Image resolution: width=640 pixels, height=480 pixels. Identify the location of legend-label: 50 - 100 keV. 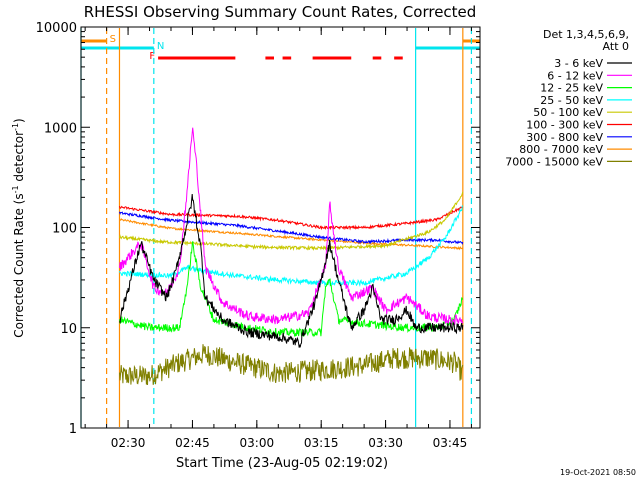
(568, 112).